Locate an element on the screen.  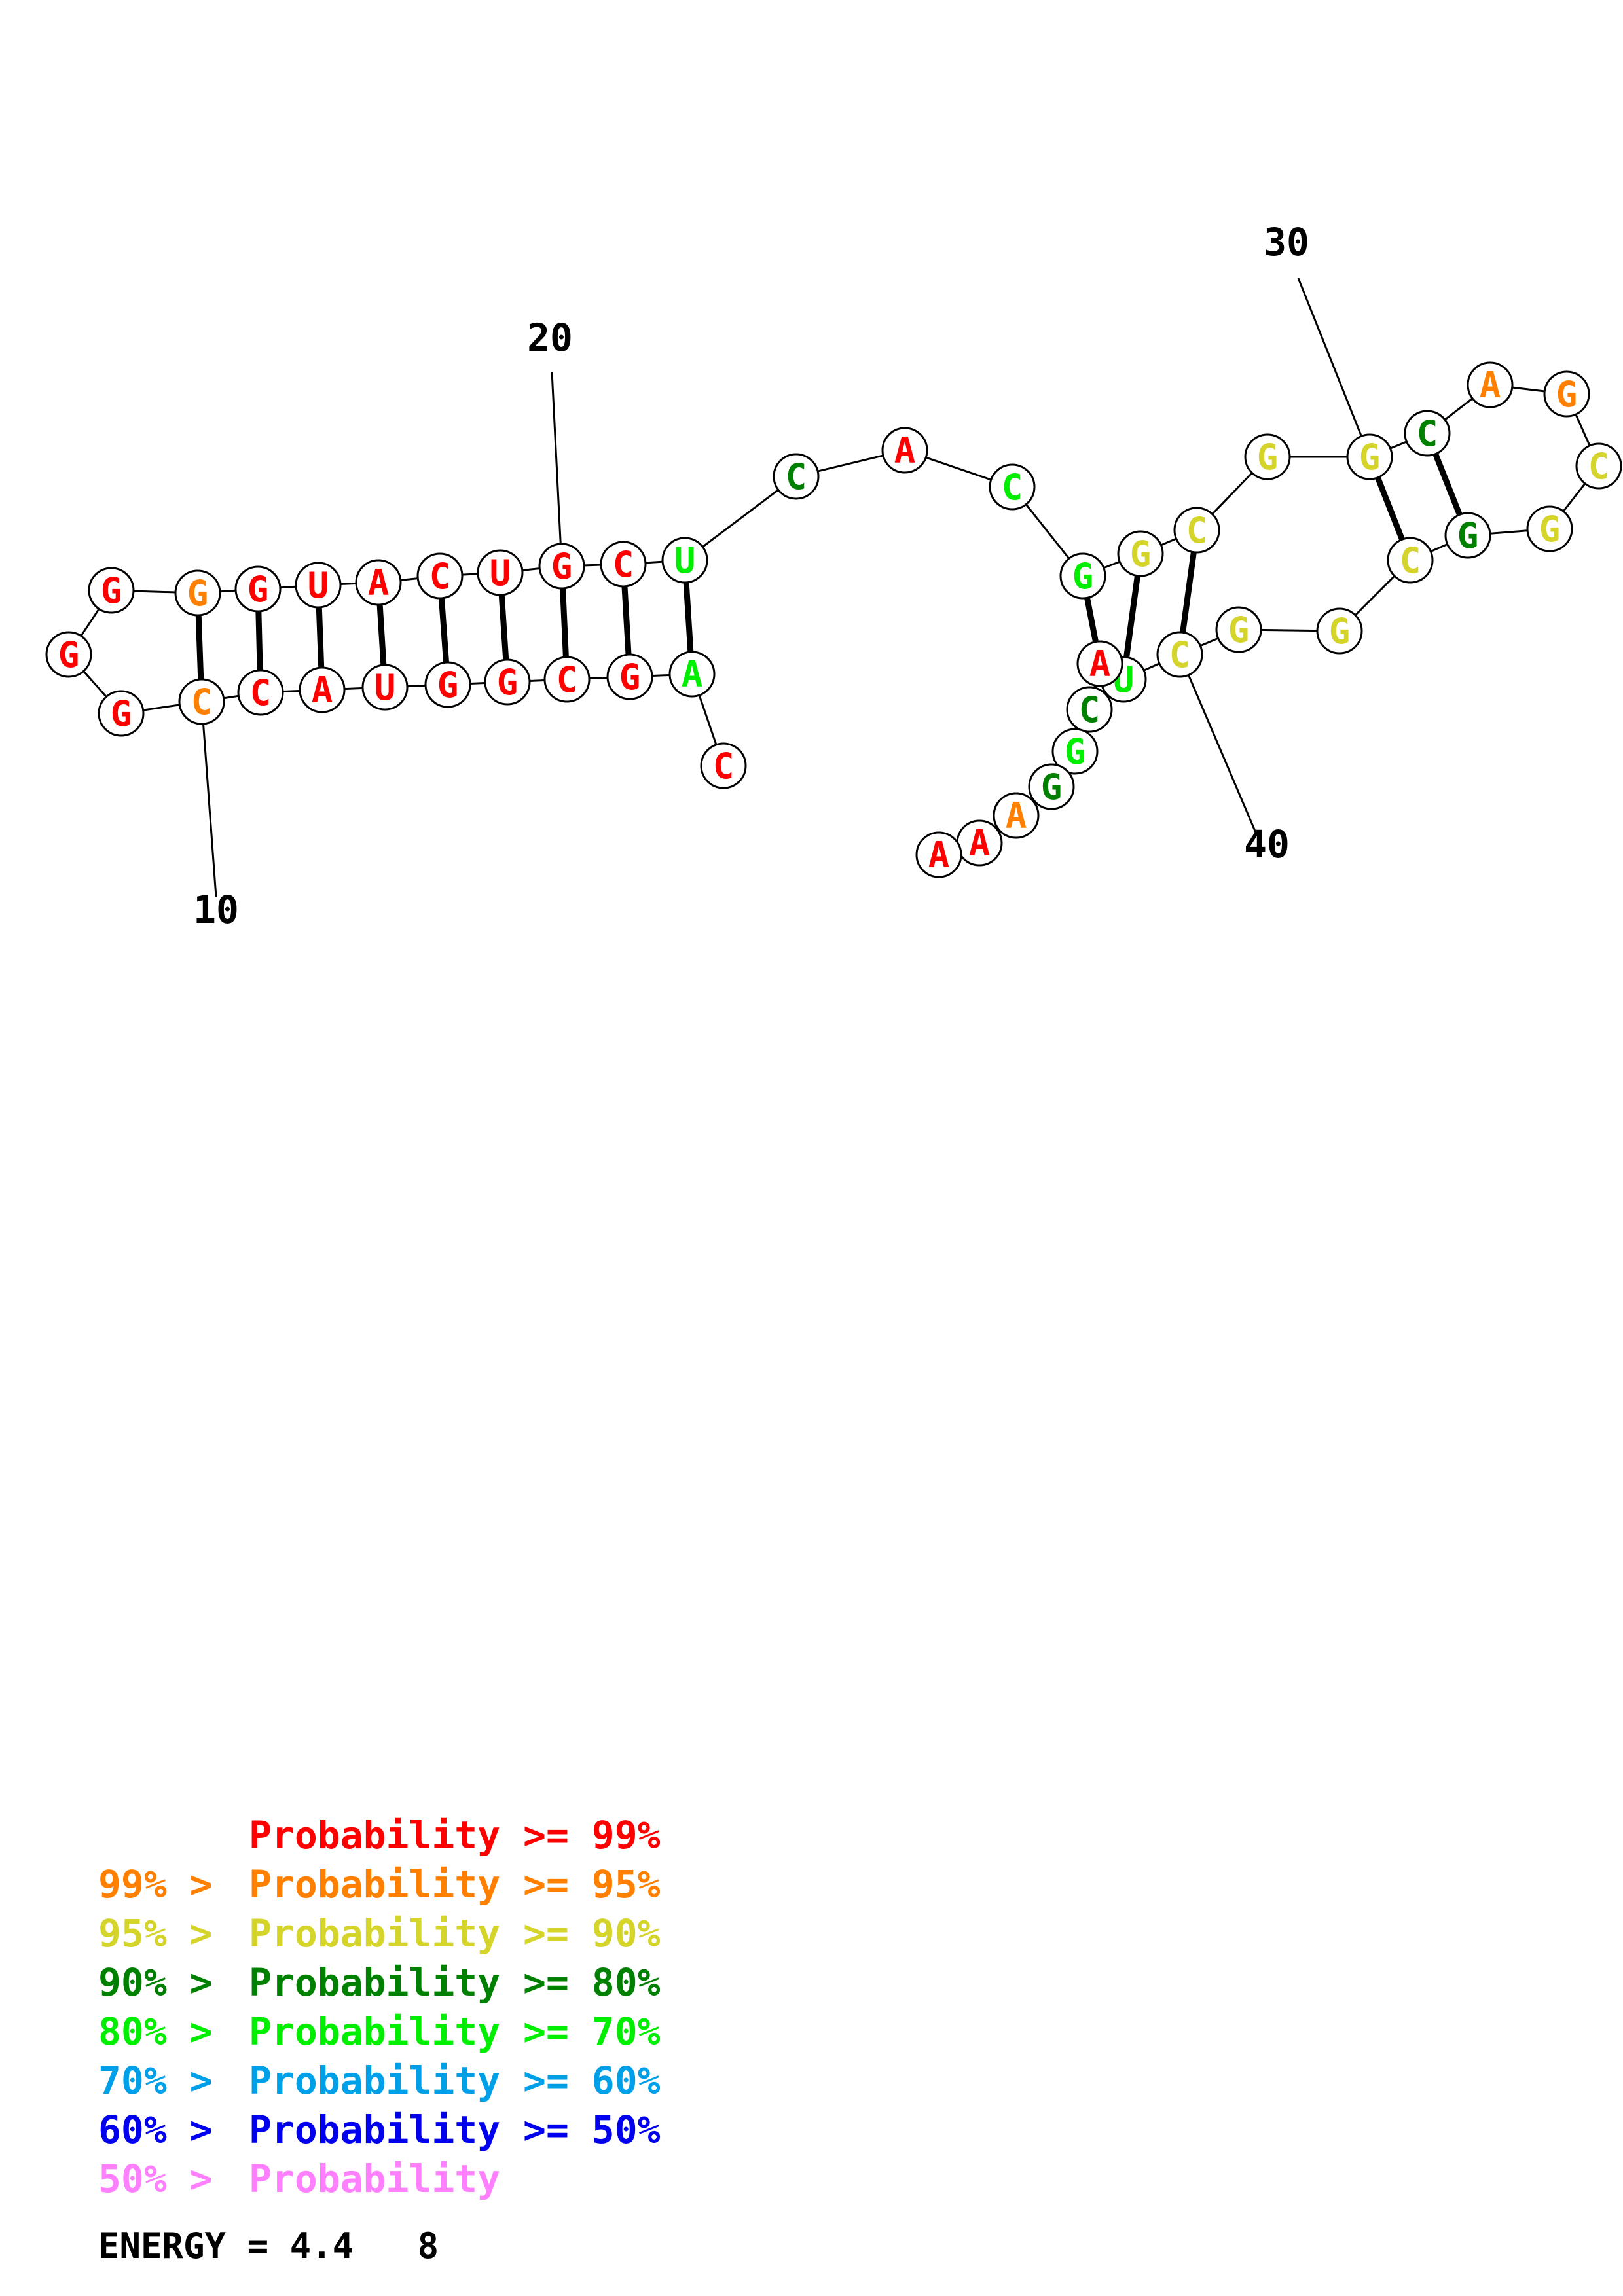
legend-range: 60% > is located at coordinates (167, 2130).